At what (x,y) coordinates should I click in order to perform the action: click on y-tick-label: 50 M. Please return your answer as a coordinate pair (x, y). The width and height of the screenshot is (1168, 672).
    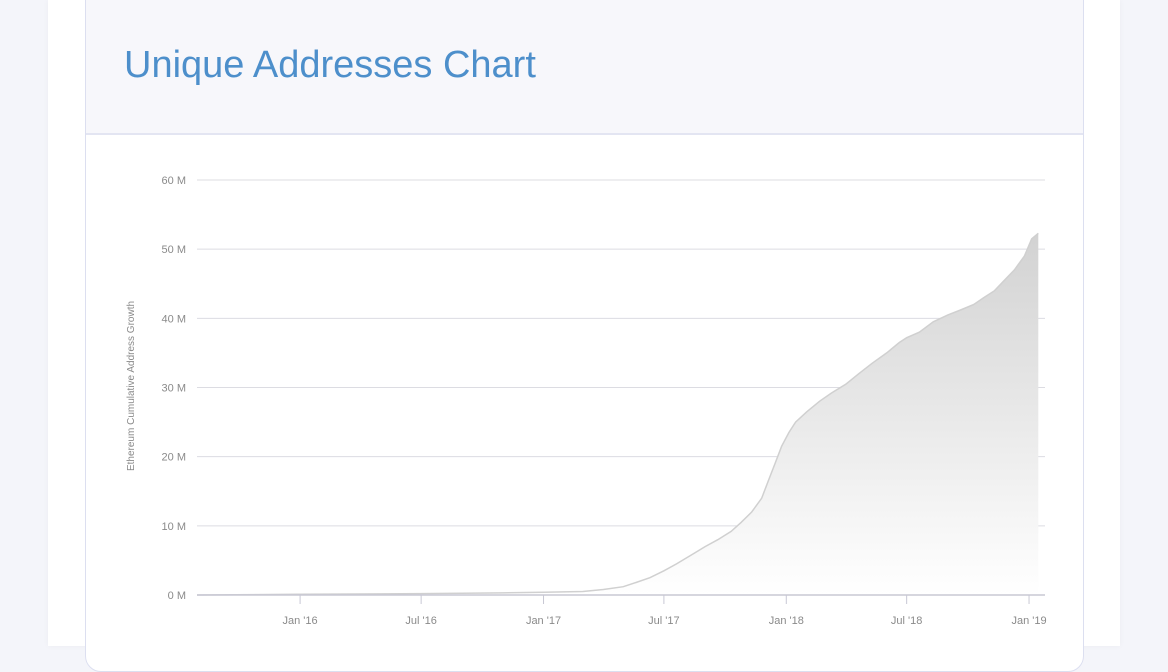
    Looking at the image, I should click on (174, 250).